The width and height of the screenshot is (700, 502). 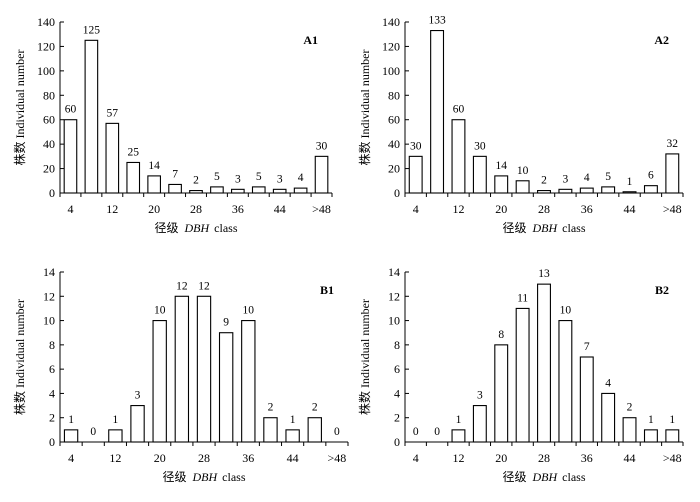 What do you see at coordinates (522, 298) in the screenshot?
I see `data-label: 11` at bounding box center [522, 298].